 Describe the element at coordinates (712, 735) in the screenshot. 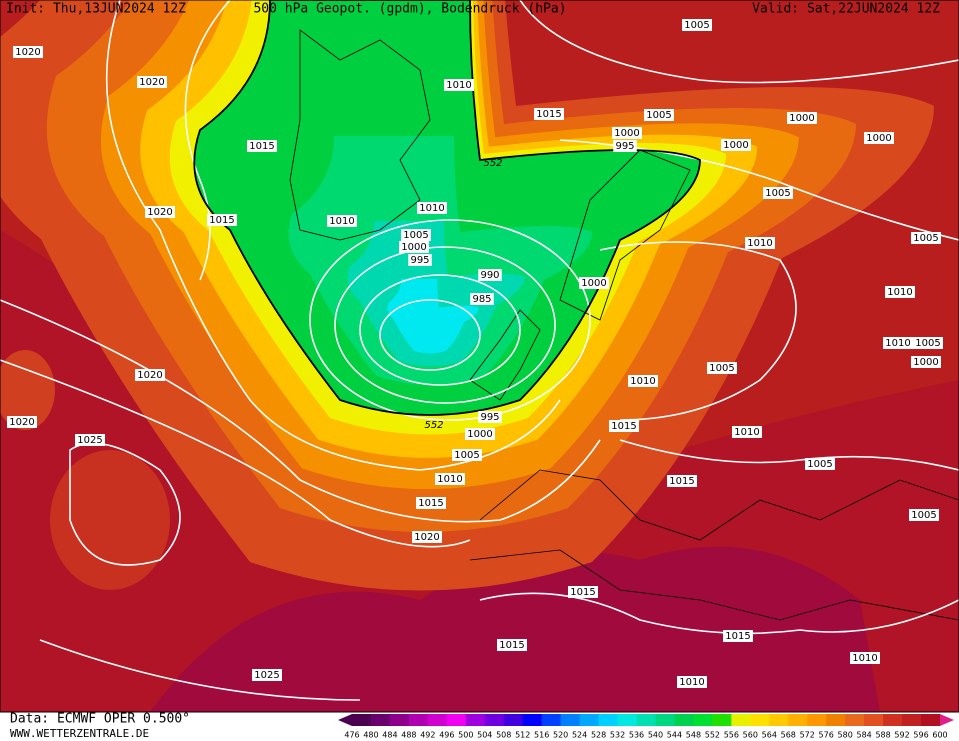

I see `scale-label: 552` at that location.